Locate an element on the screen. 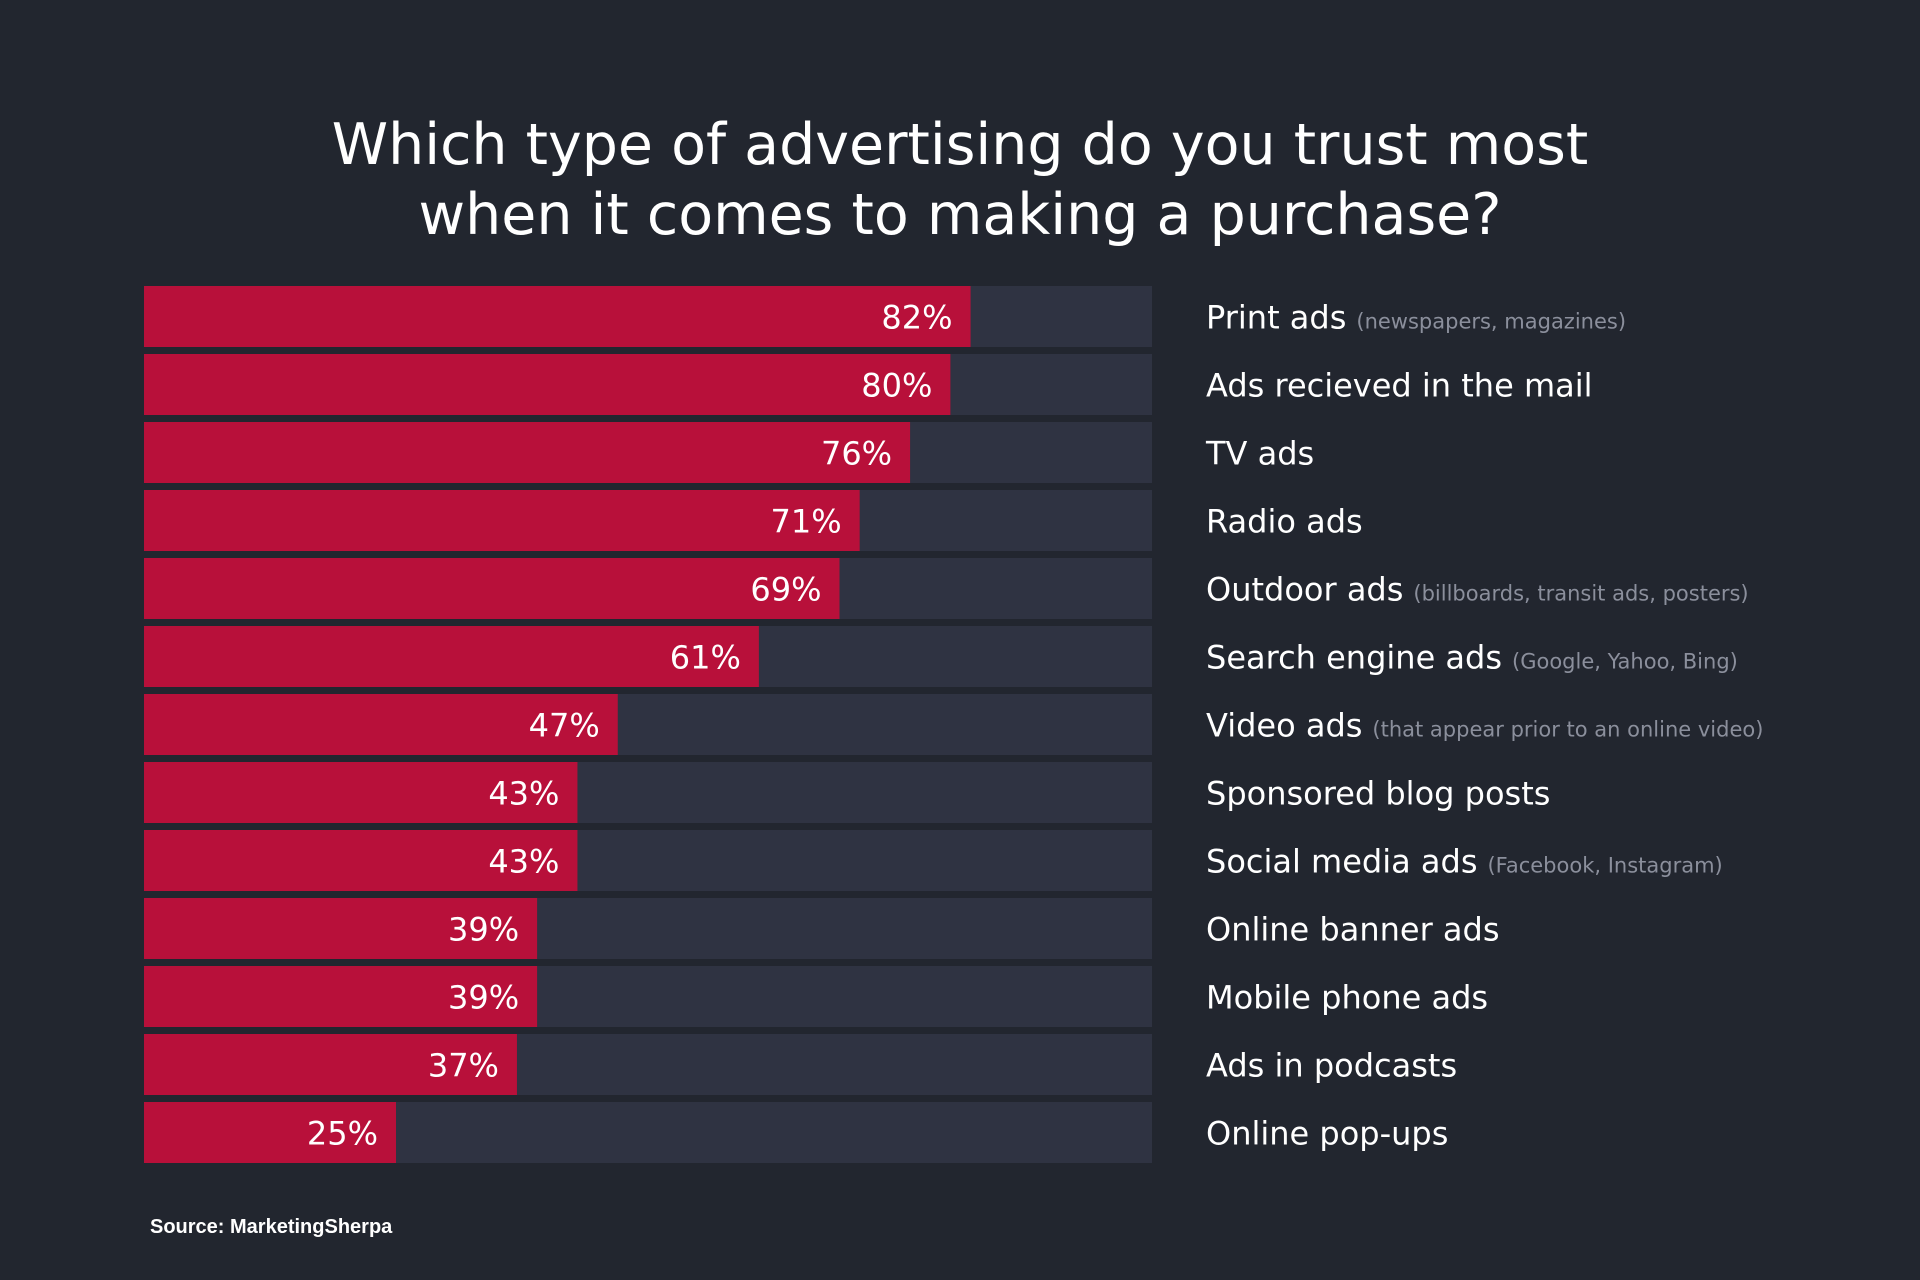  bar-value-label: 71% is located at coordinates (806, 522).